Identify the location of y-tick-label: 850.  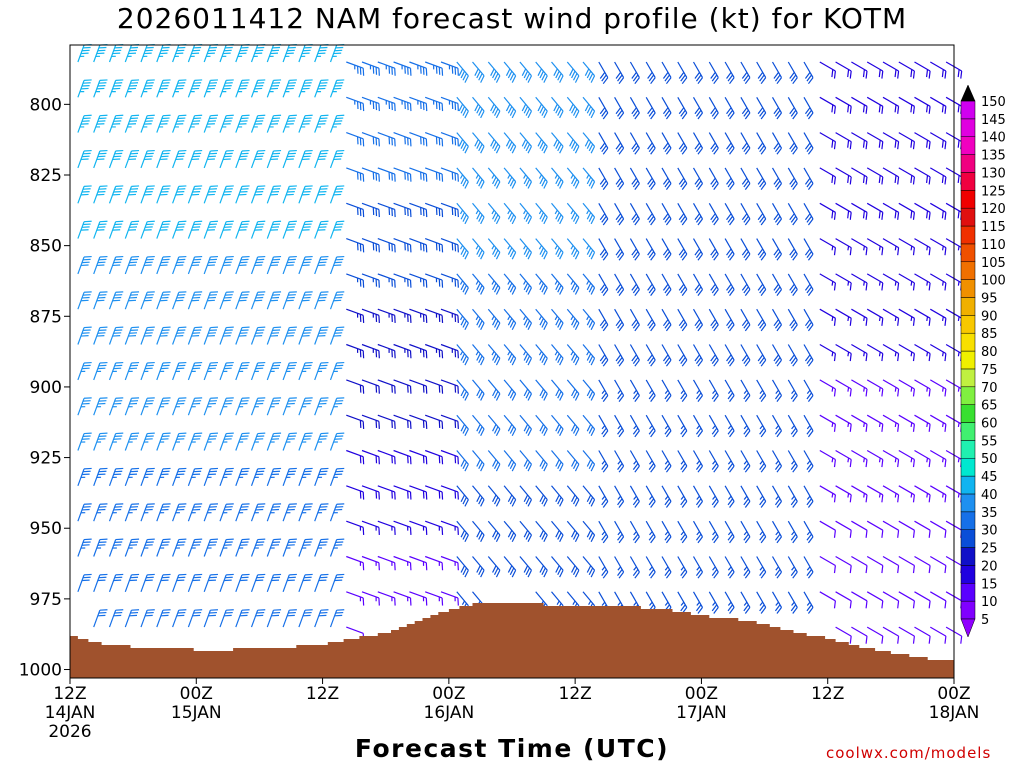
(46, 247).